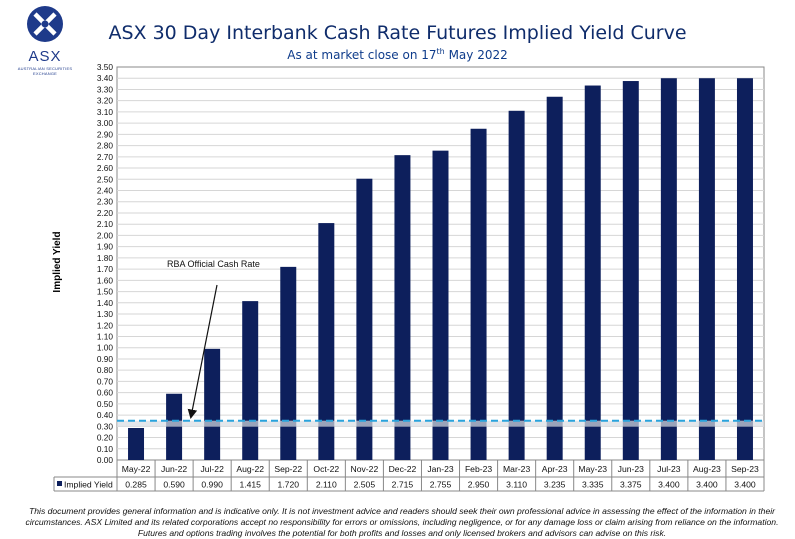 Image resolution: width=795 pixels, height=539 pixels. What do you see at coordinates (555, 469) in the screenshot?
I see `x-tick-label: Apr-23` at bounding box center [555, 469].